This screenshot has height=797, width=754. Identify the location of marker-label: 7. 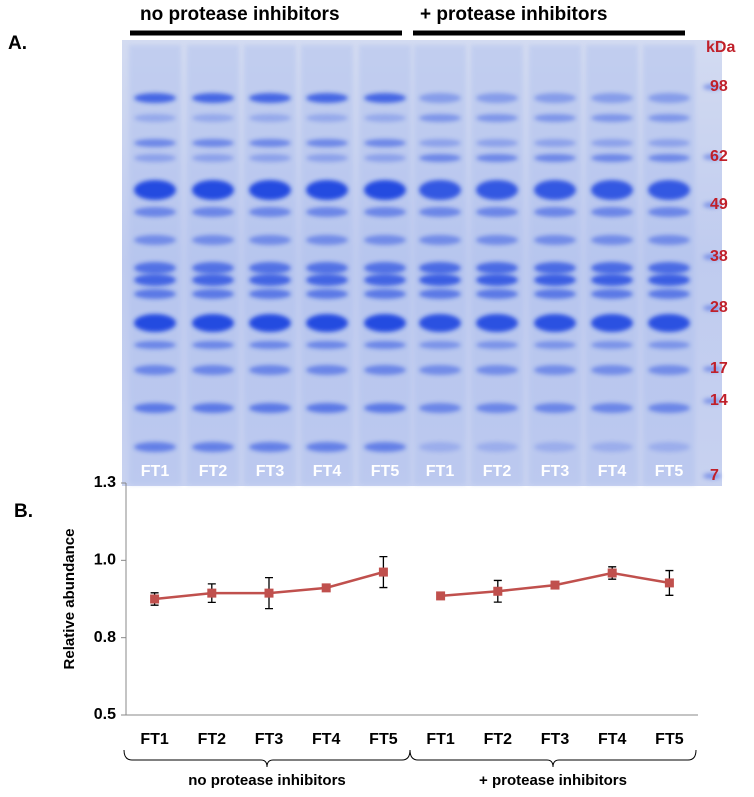
(714, 475).